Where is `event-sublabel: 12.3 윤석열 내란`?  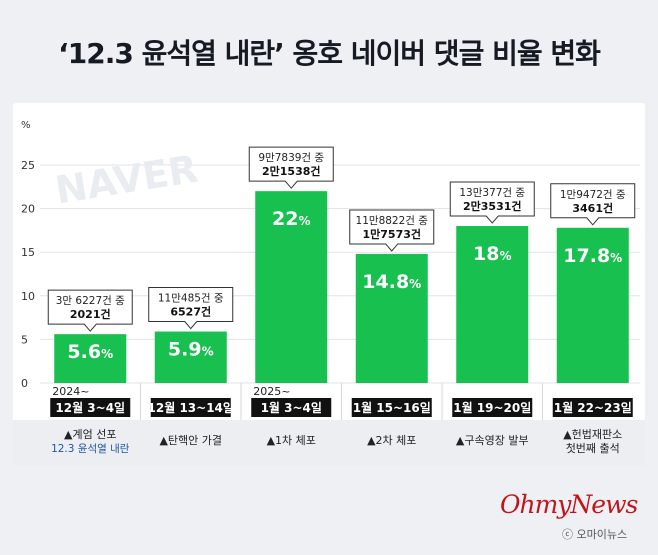
event-sublabel: 12.3 윤석열 내란 is located at coordinates (90, 449).